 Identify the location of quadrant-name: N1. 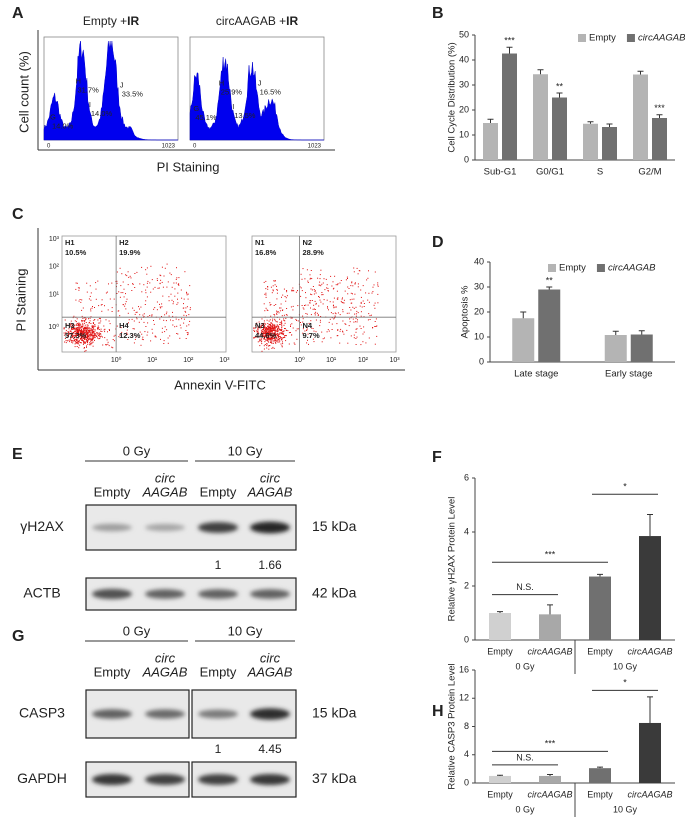
(260, 242).